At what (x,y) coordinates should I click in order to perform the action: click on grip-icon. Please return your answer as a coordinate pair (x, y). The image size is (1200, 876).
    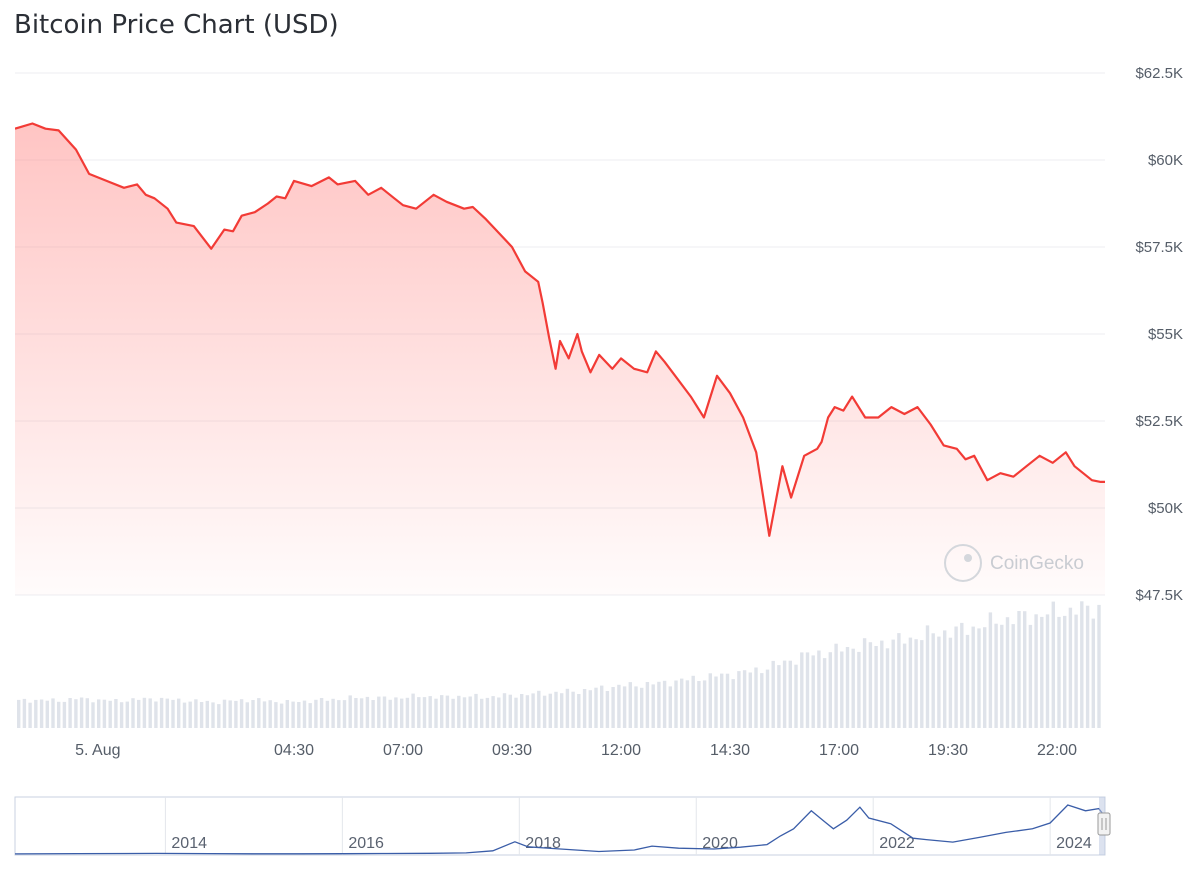
    Looking at the image, I should click on (1104, 824).